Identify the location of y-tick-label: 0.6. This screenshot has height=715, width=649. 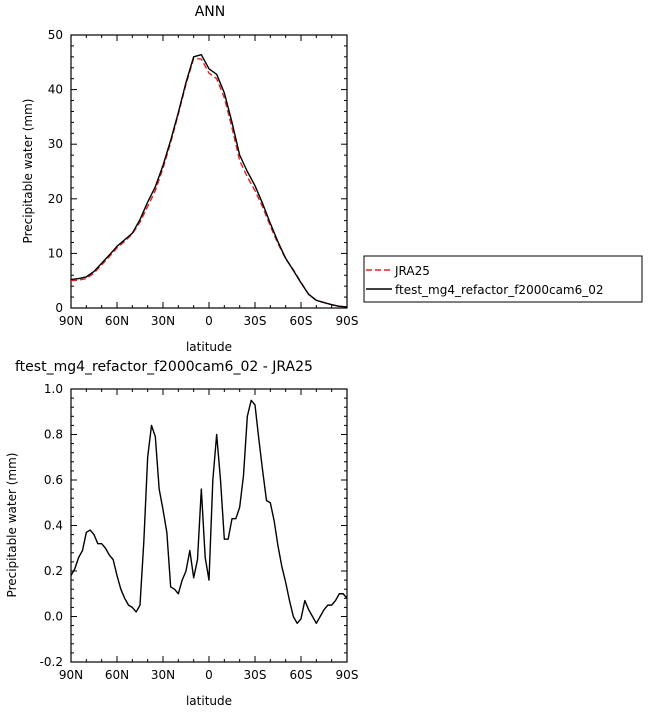
(53, 480).